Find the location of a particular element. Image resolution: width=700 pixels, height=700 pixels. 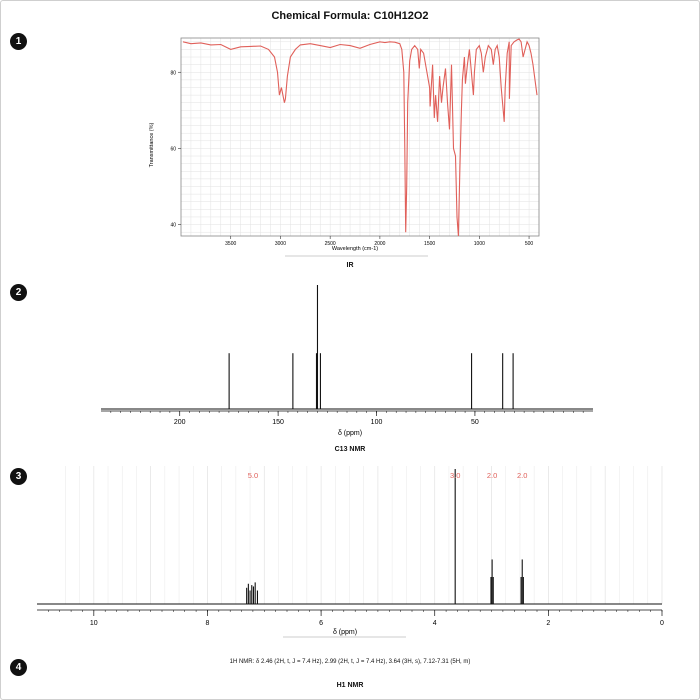

ir-y-tick-label: 40 is located at coordinates (173, 226).